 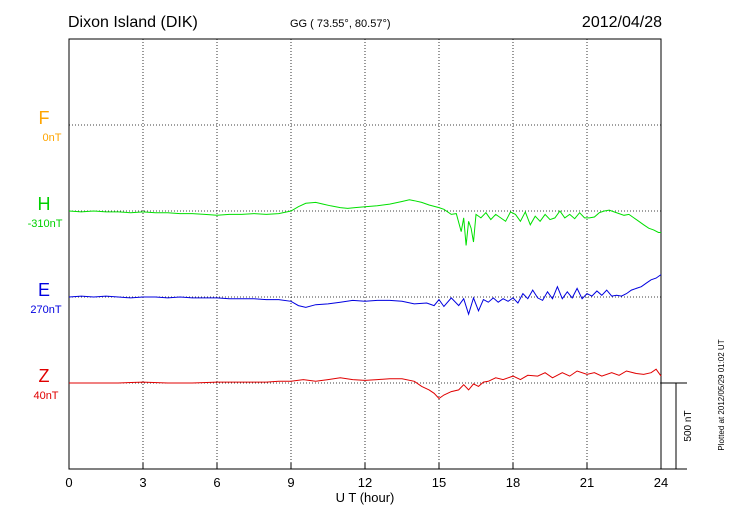 What do you see at coordinates (513, 482) in the screenshot?
I see `x-tick-label: 18` at bounding box center [513, 482].